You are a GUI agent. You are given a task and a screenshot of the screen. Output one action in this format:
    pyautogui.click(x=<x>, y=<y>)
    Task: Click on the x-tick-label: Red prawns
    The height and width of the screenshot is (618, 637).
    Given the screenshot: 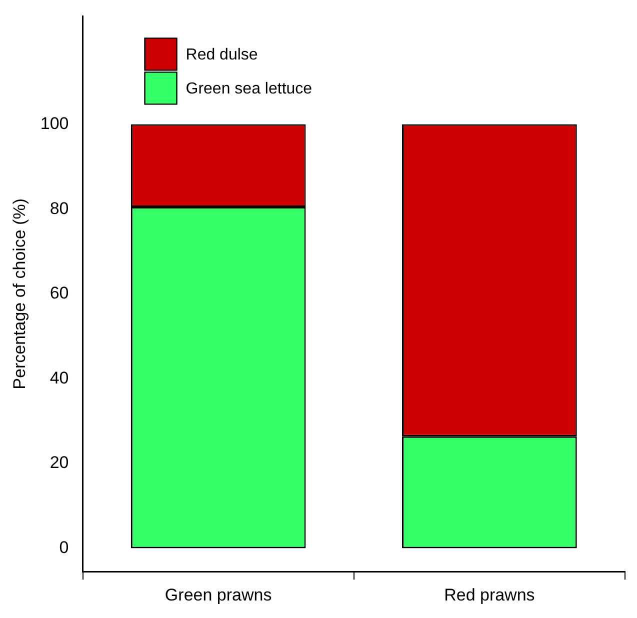 What is the action you would take?
    pyautogui.click(x=489, y=594)
    